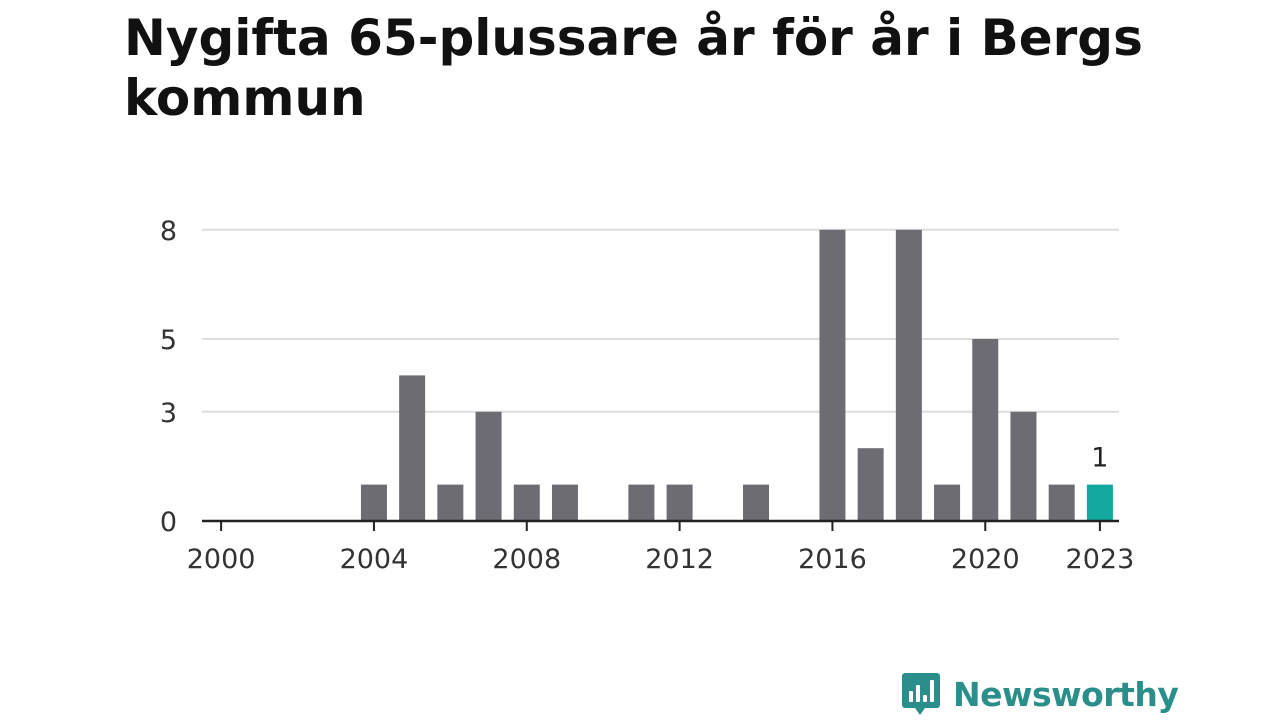 The image size is (1280, 720). I want to click on y-tick-label: 8, so click(168, 231).